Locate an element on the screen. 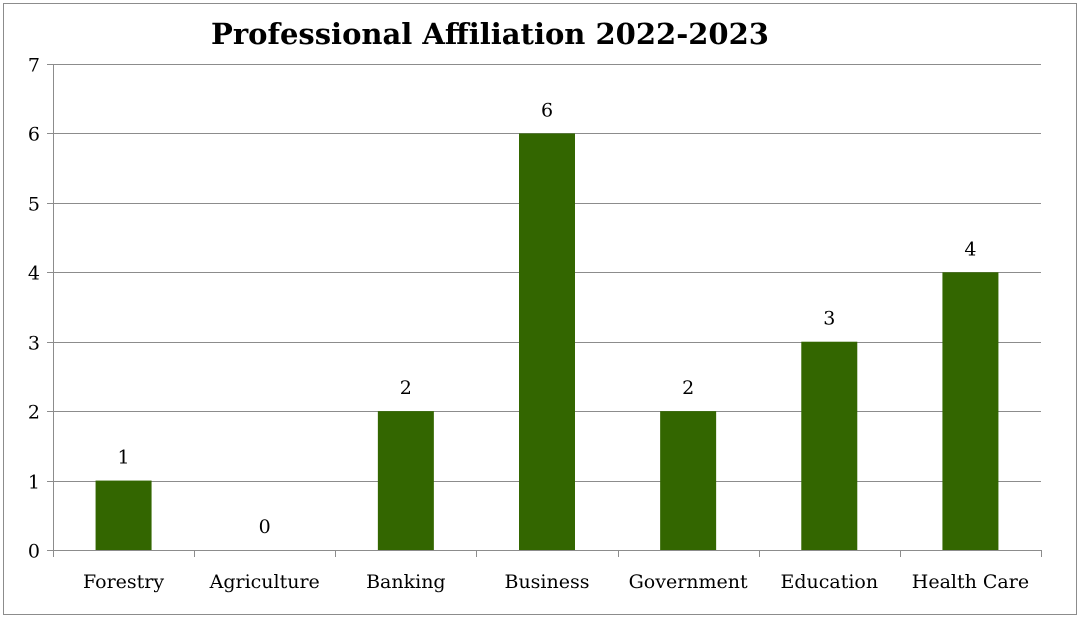 The height and width of the screenshot is (620, 1083). x-category-label: Health Care is located at coordinates (970, 582).